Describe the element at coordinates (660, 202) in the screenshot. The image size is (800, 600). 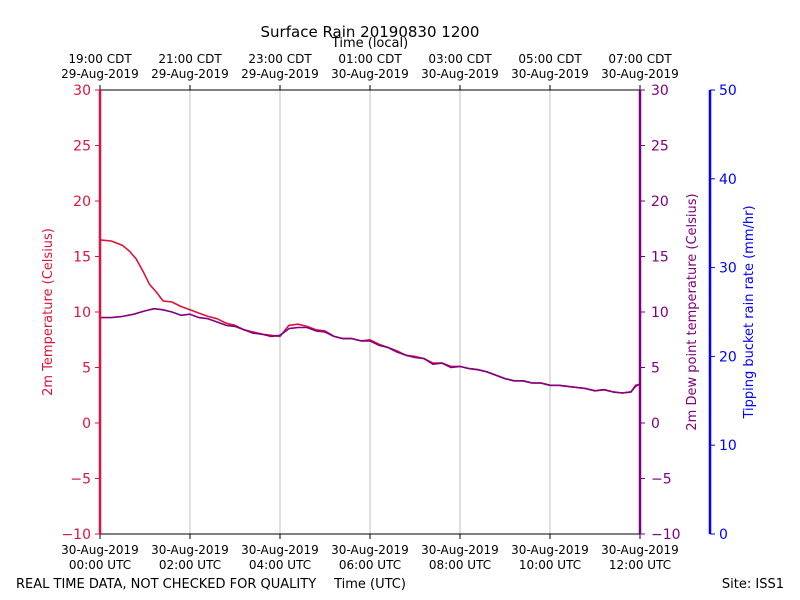
I see `right-tick-label-6: 20` at that location.